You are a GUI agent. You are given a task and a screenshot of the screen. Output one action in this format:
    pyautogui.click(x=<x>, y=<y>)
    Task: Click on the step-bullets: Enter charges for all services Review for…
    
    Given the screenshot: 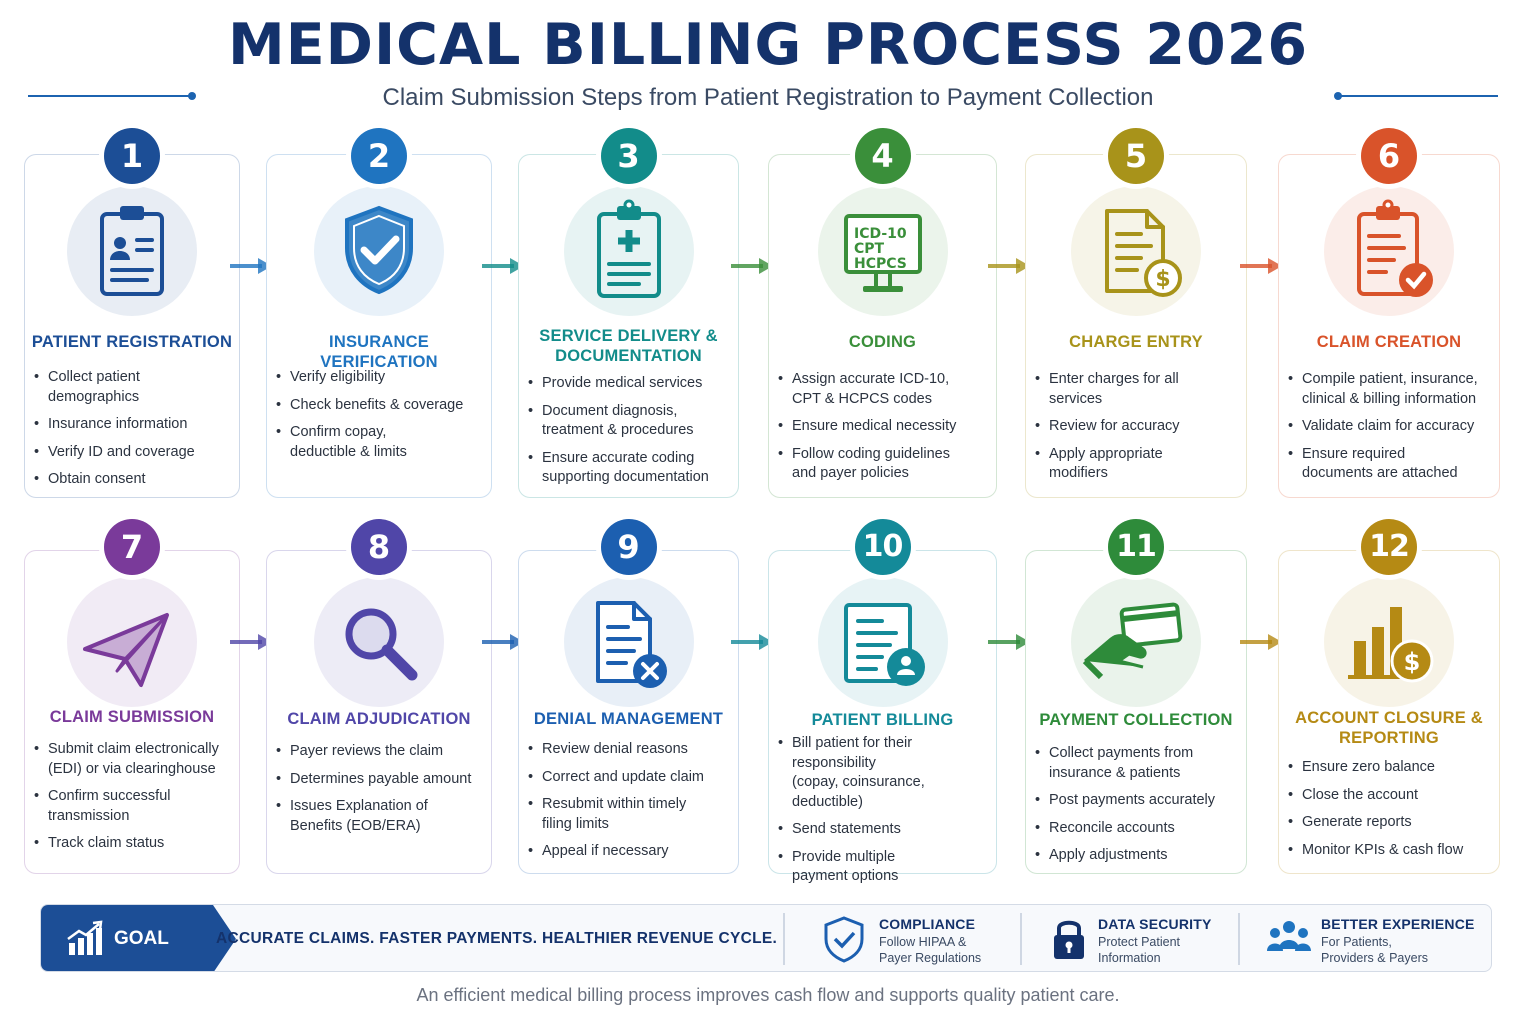 What is the action you would take?
    pyautogui.click(x=1138, y=431)
    